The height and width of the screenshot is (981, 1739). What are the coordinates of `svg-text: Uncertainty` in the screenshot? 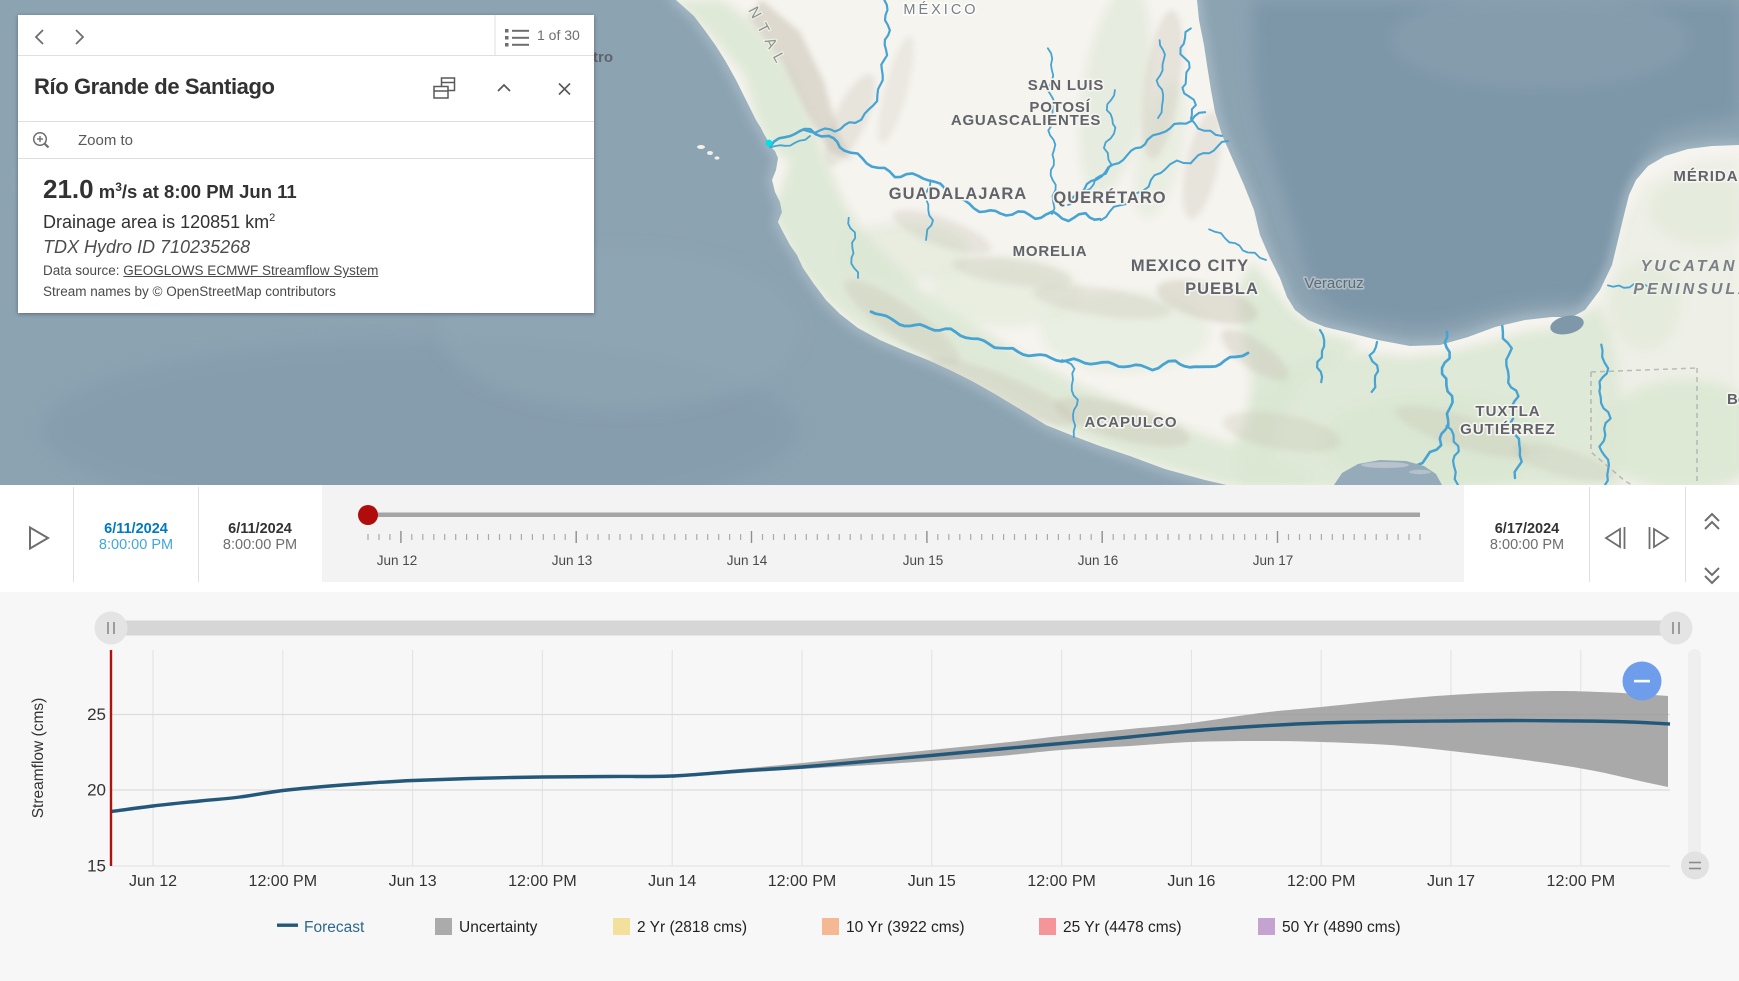 It's located at (498, 927).